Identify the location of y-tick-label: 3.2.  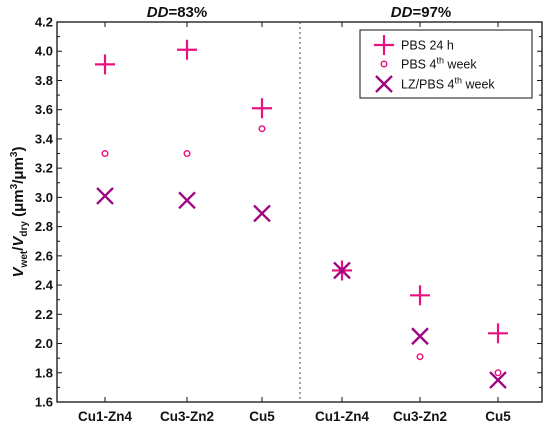
(44, 168).